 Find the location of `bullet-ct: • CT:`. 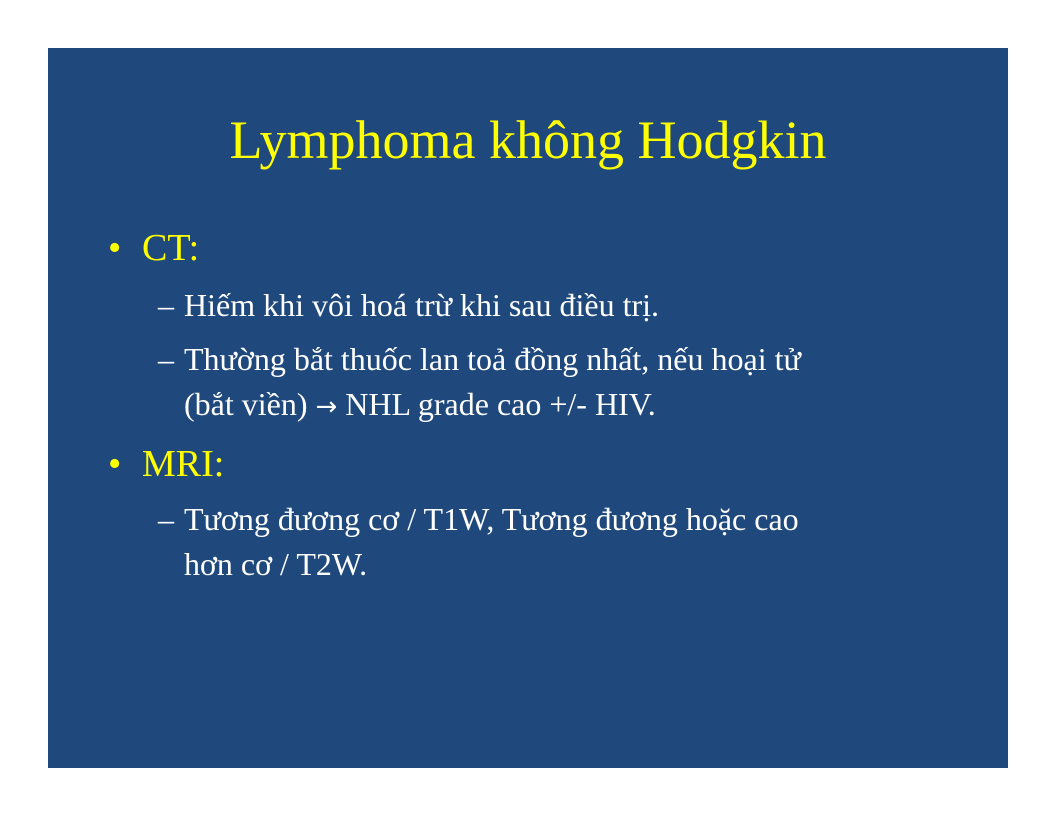

bullet-ct: • CT: is located at coordinates (153, 248).